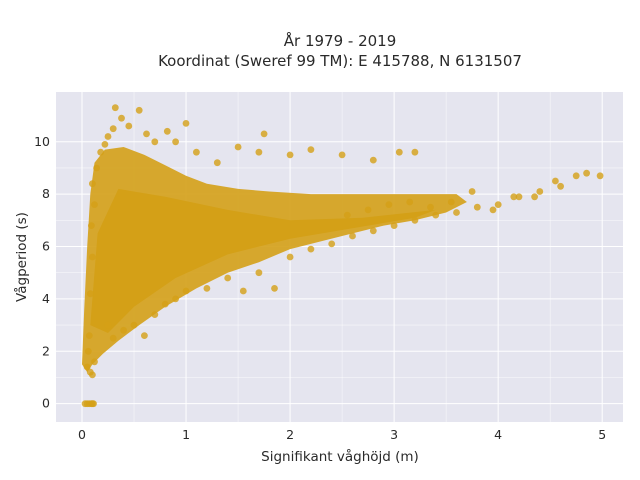 The width and height of the screenshot is (640, 480). I want to click on y-tick-label: 6, so click(46, 246).